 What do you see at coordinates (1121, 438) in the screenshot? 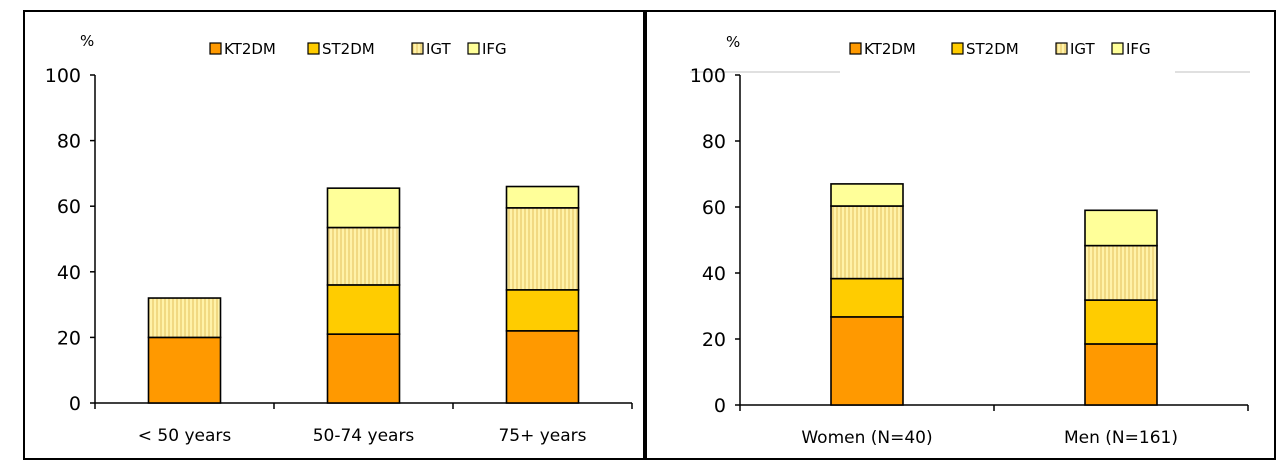
I see `x-category-label: Men (N=161)` at bounding box center [1121, 438].